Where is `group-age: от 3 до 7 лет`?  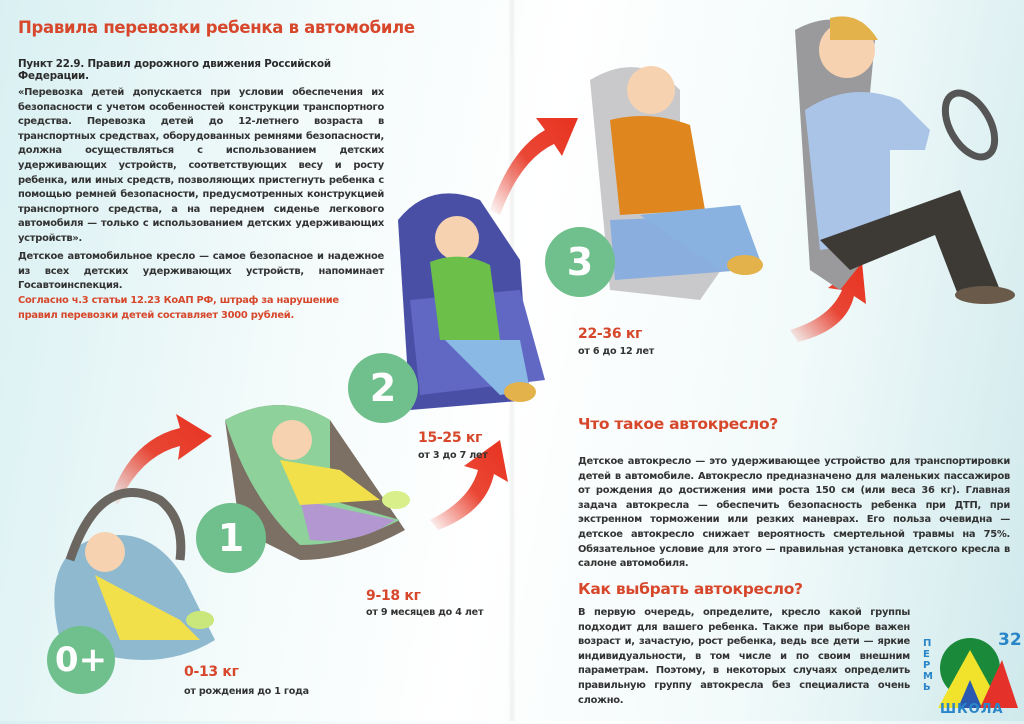
group-age: от 3 до 7 лет is located at coordinates (453, 455).